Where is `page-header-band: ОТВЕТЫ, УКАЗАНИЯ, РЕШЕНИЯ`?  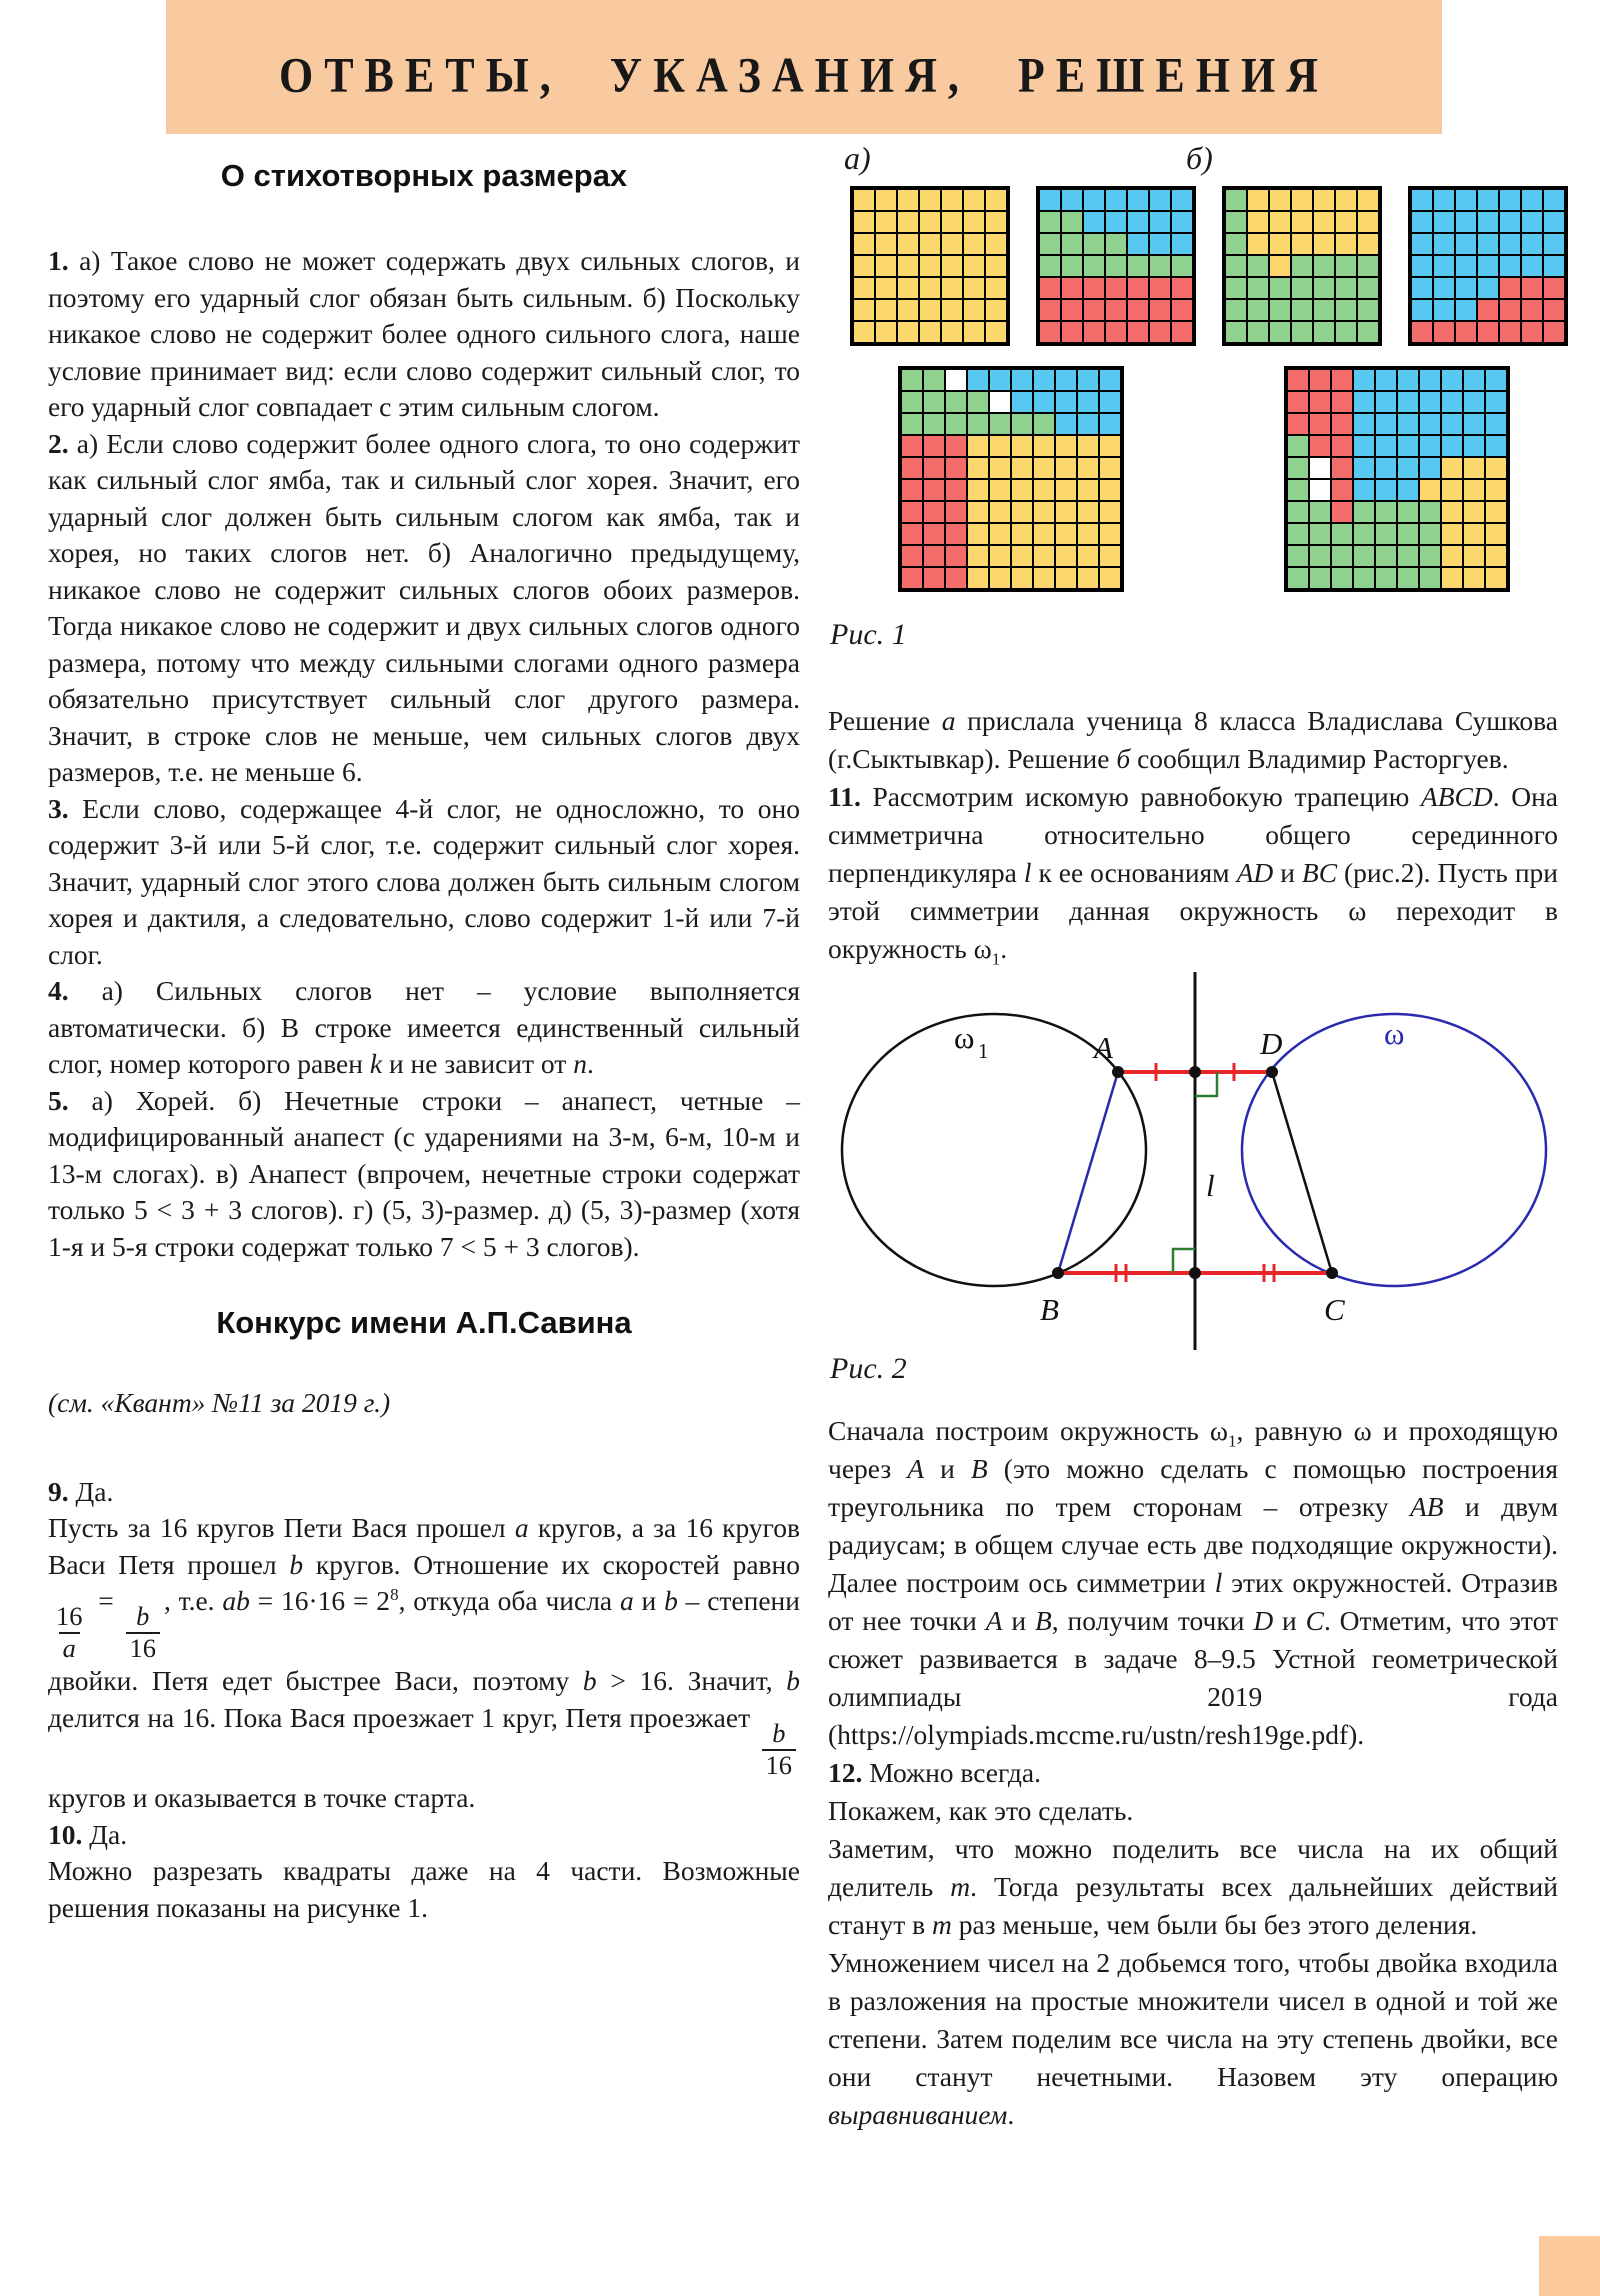 page-header-band: ОТВЕТЫ, УКАЗАНИЯ, РЕШЕНИЯ is located at coordinates (804, 67).